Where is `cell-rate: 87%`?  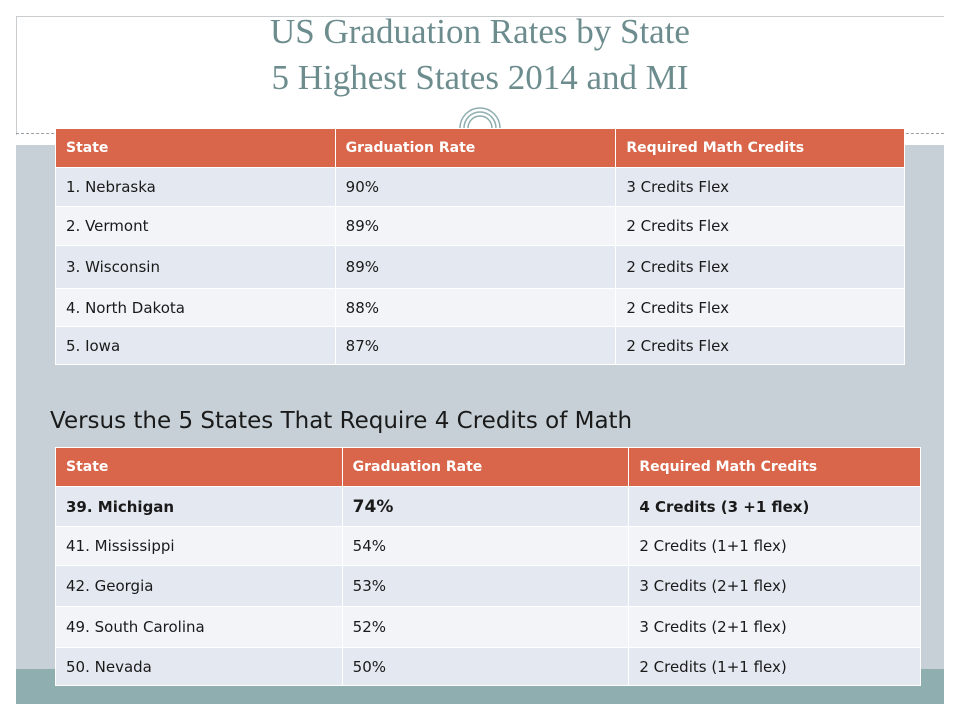 cell-rate: 87% is located at coordinates (475, 345).